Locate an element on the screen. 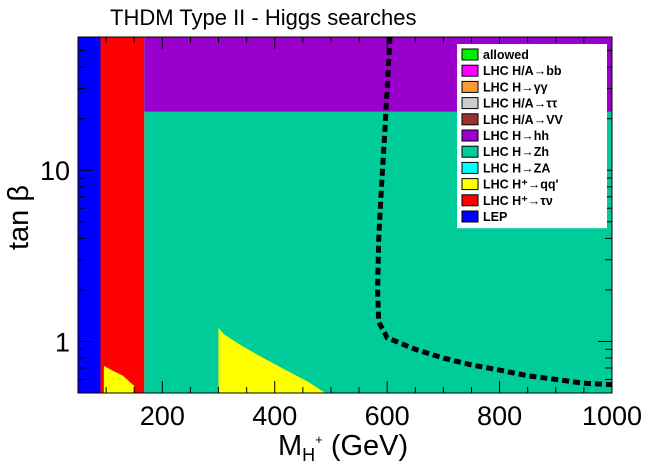  y-axis-title: tan β is located at coordinates (19, 217).